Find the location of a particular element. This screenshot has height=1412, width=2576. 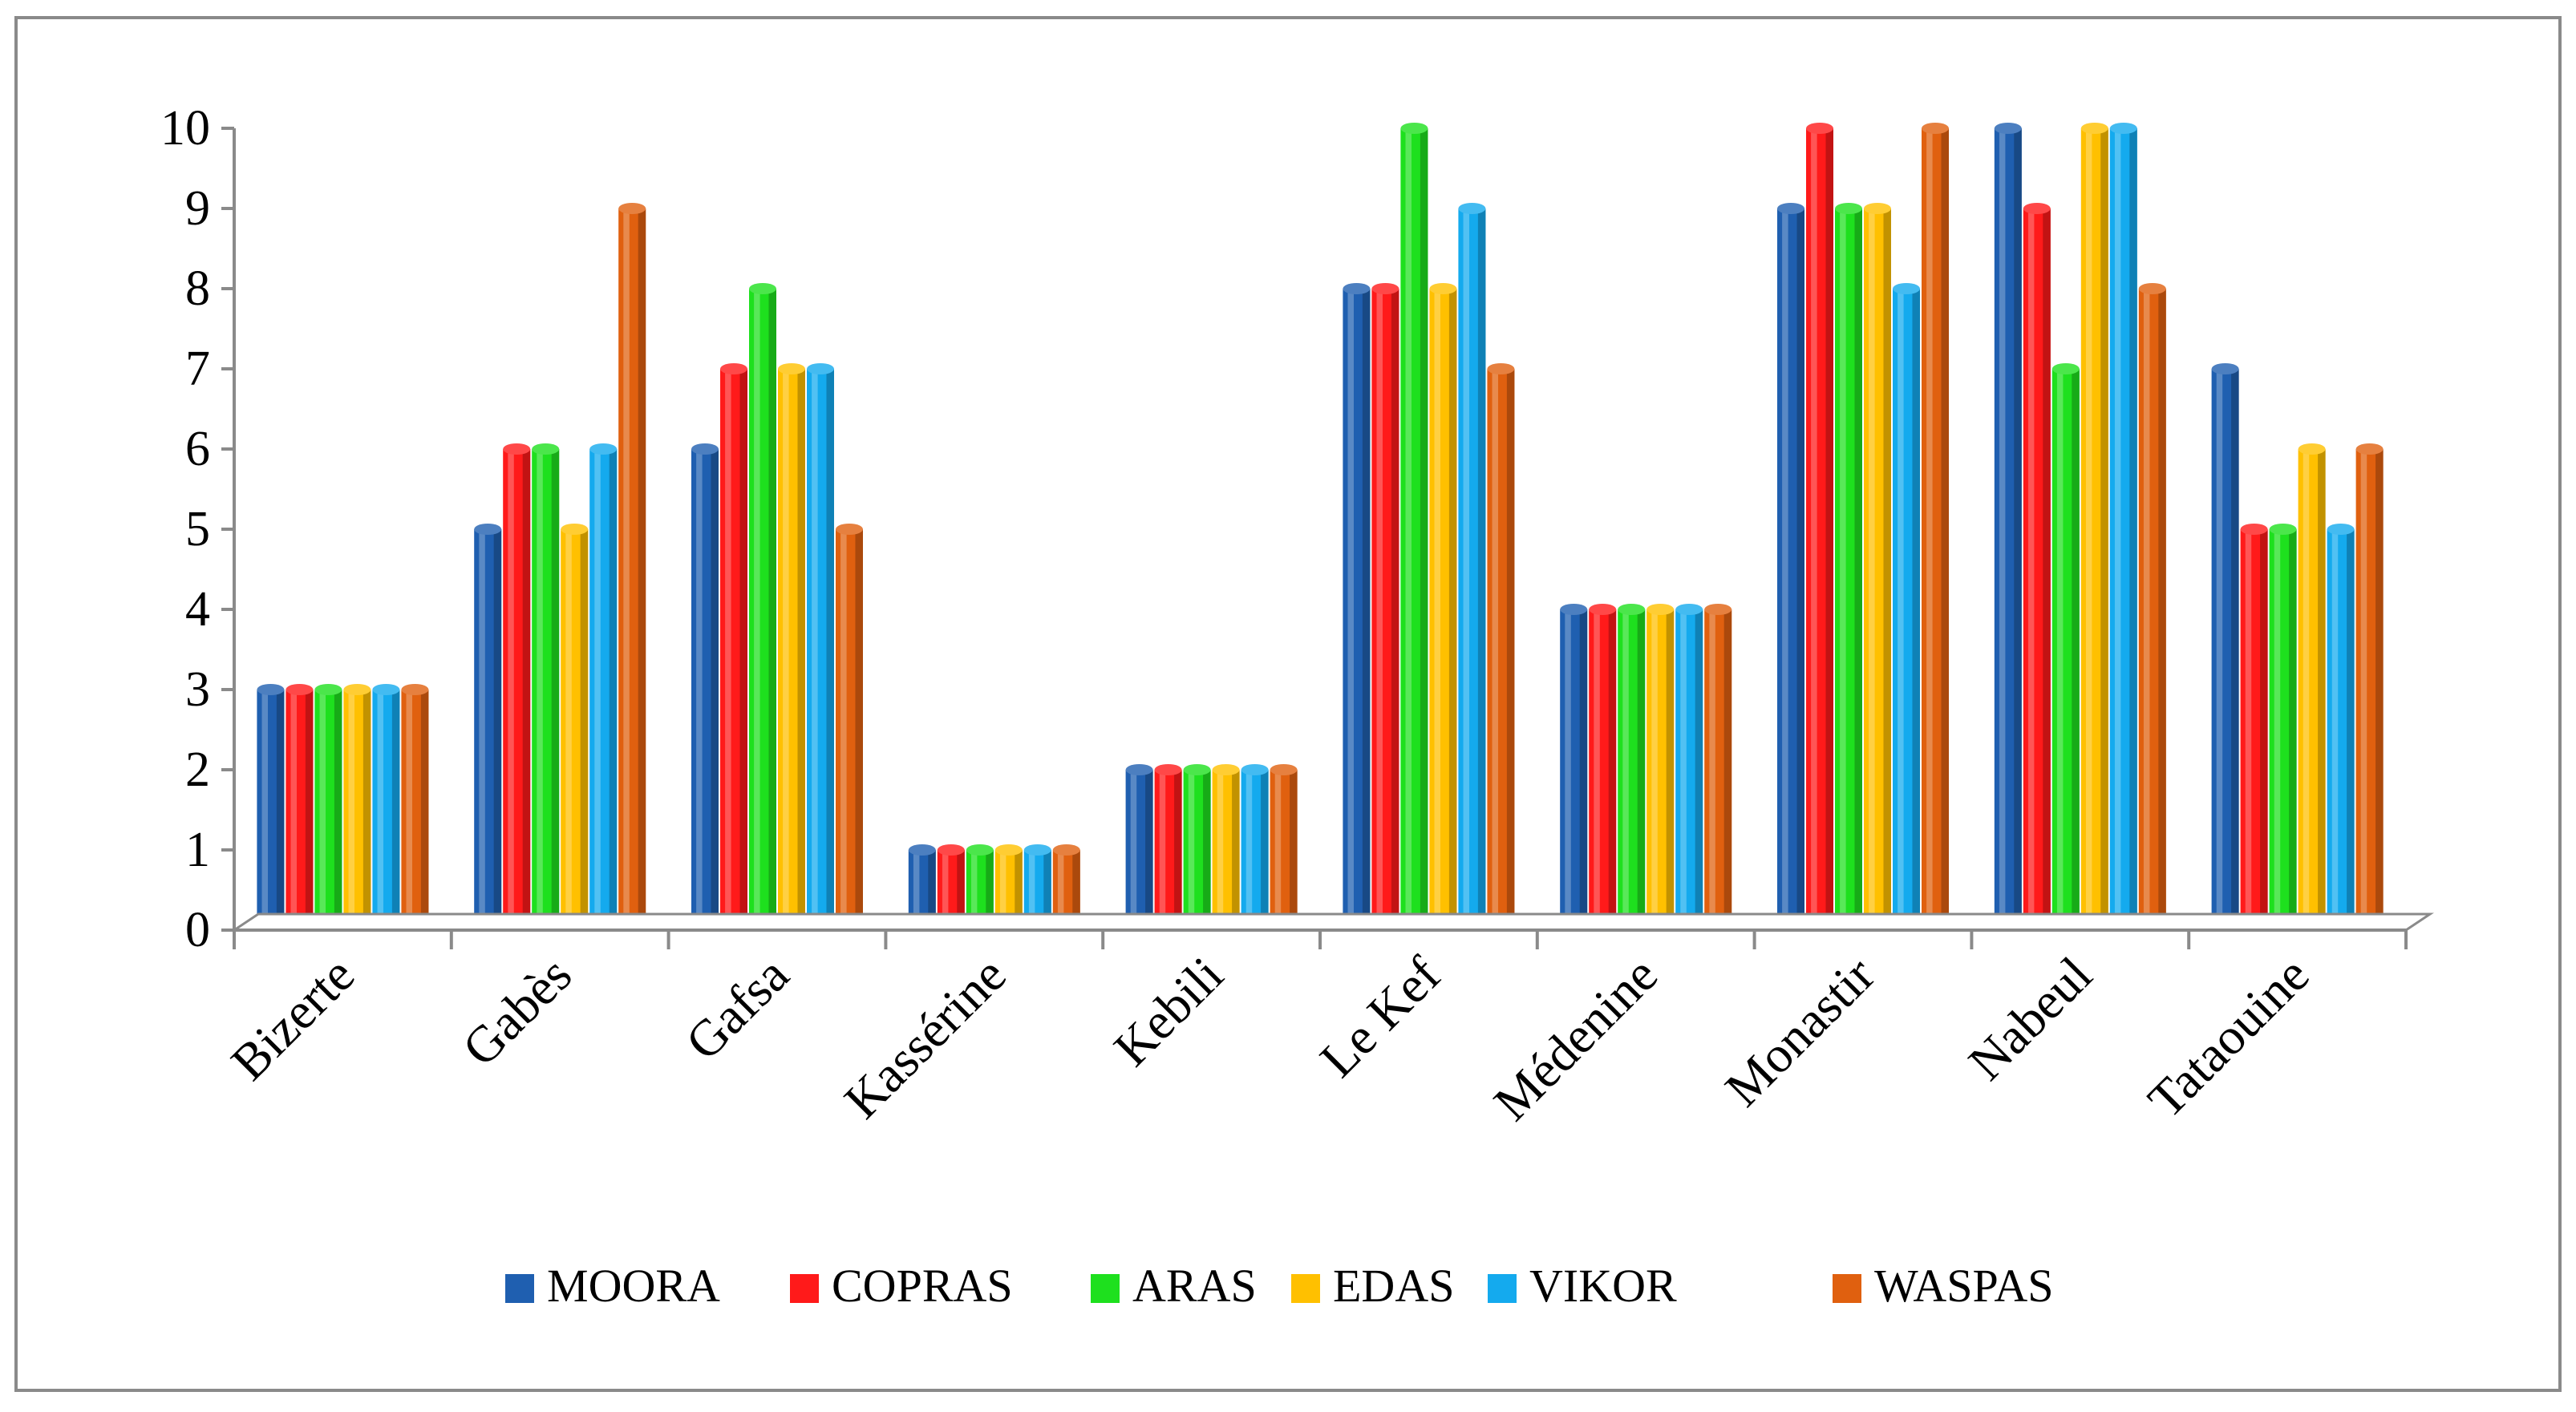

y-tick-label: 4 is located at coordinates (197, 609).